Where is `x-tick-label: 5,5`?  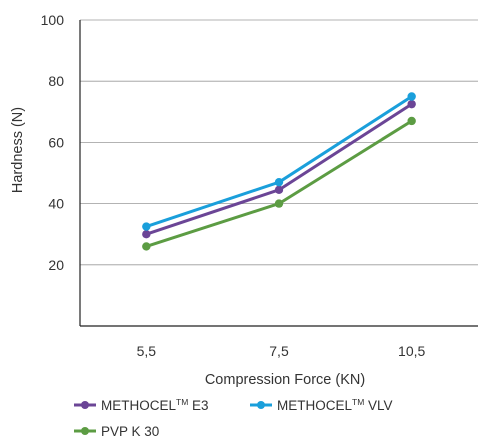
x-tick-label: 5,5 is located at coordinates (147, 351).